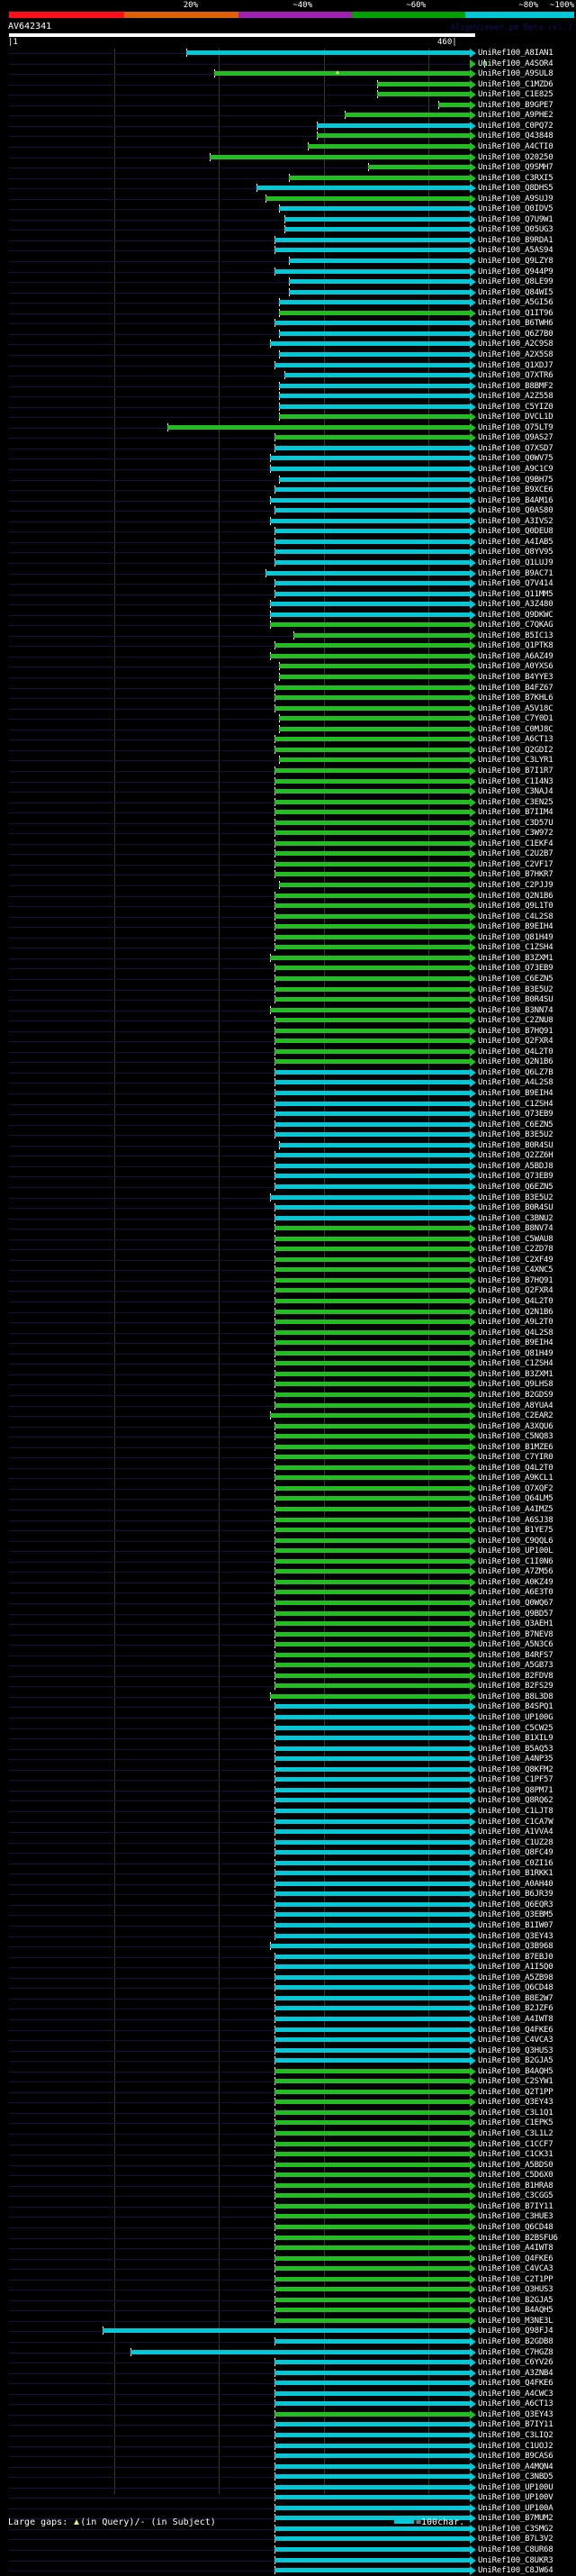  Describe the element at coordinates (288, 1280) in the screenshot. I see `hit-row: UniRef100_B7HQ91` at that location.